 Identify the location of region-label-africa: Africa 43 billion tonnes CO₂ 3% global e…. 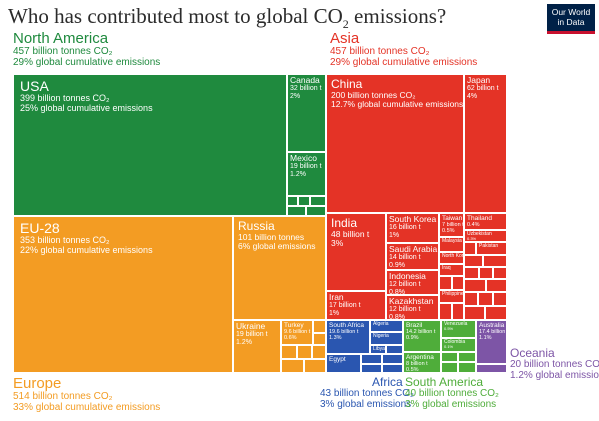
(367, 393).